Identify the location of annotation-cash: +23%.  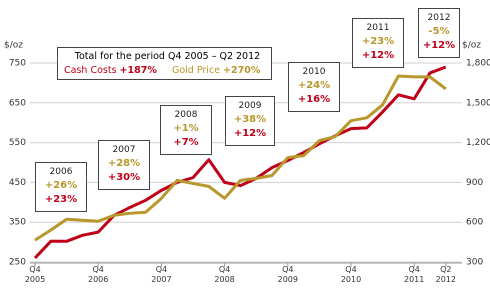
(61, 199).